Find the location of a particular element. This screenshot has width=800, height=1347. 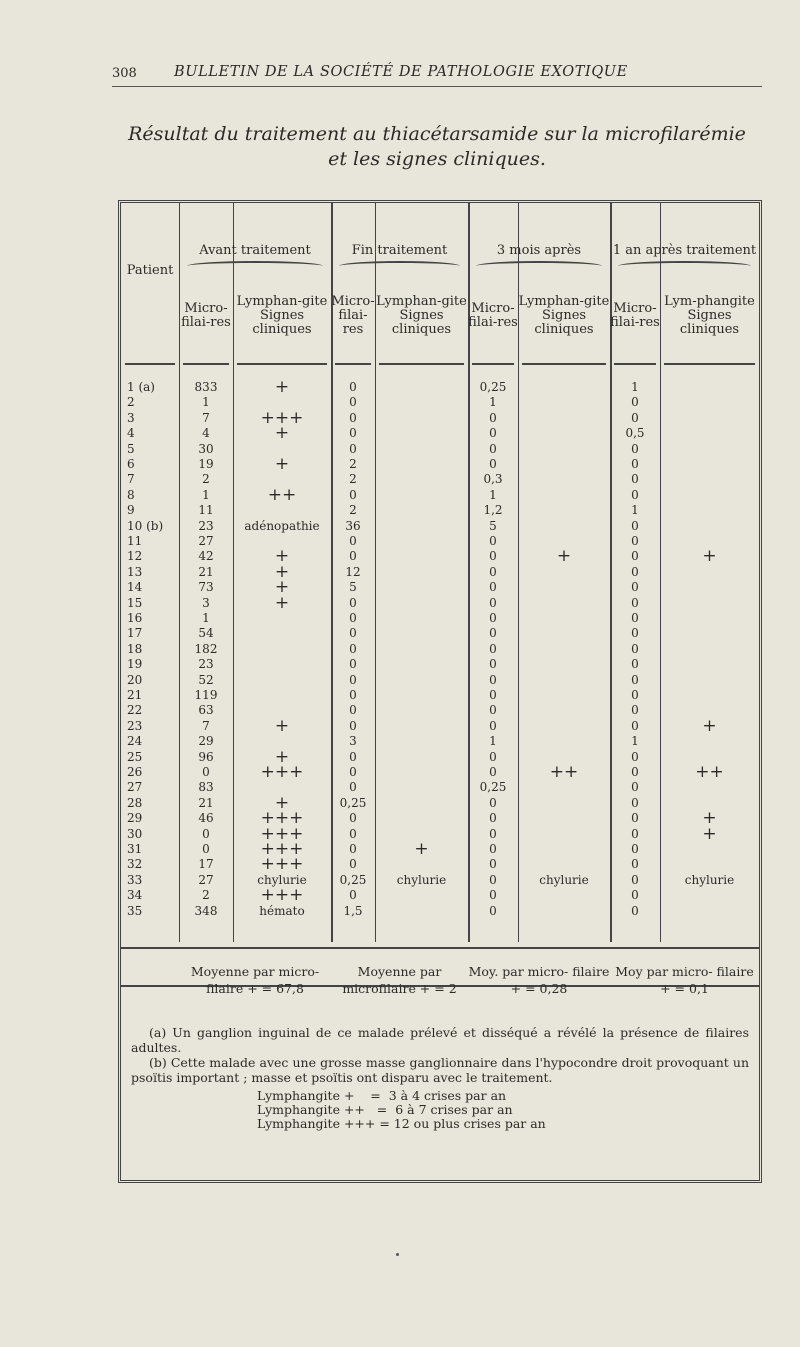

group-header-1: Avant traitement is located at coordinates (255, 250).